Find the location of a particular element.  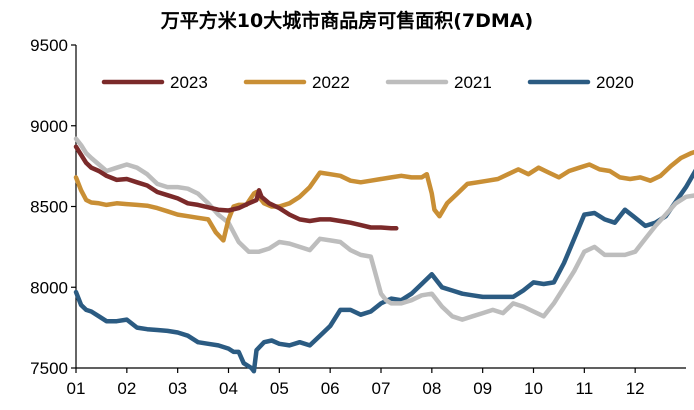

x-tick-label: 08 is located at coordinates (431, 388).